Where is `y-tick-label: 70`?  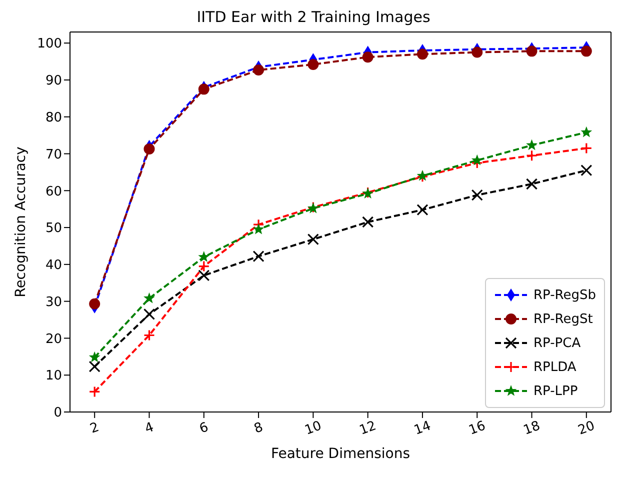
y-tick-label: 70 is located at coordinates (53, 154).